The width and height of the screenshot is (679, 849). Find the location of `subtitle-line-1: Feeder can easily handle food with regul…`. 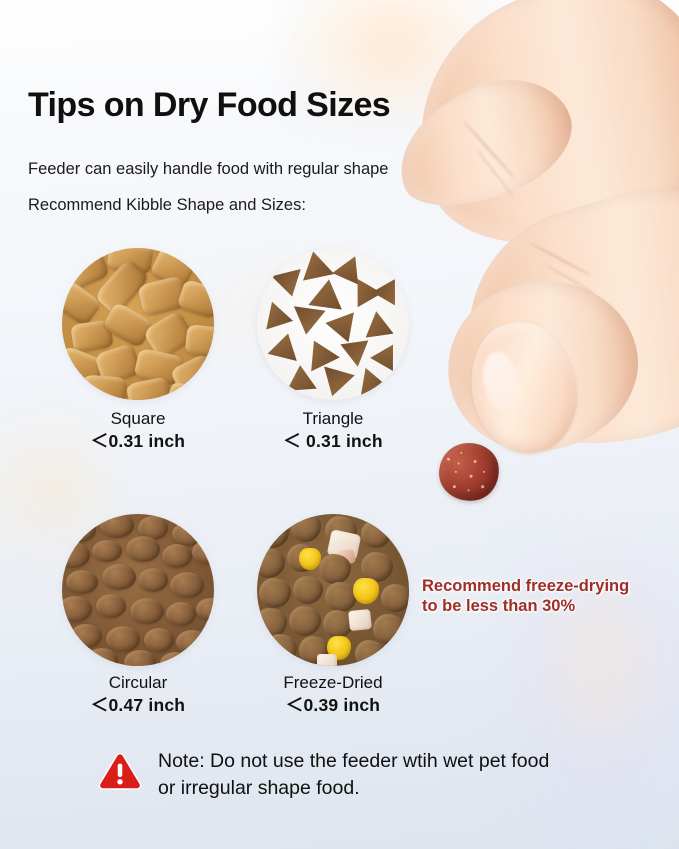

subtitle-line-1: Feeder can easily handle food with regul… is located at coordinates (208, 169).